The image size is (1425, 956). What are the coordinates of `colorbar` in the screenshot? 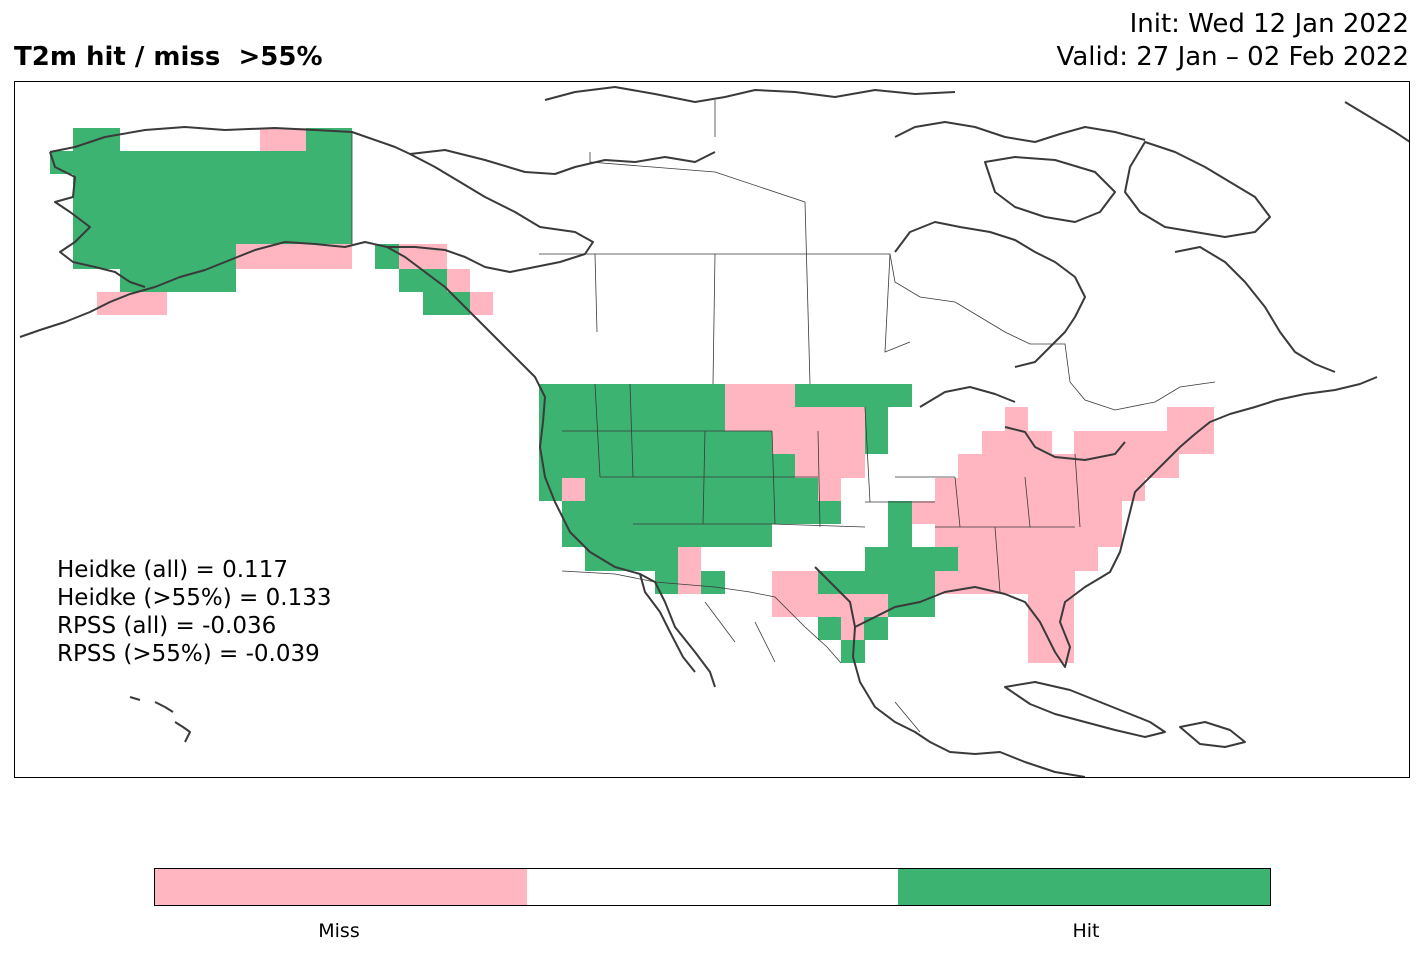 It's located at (712, 887).